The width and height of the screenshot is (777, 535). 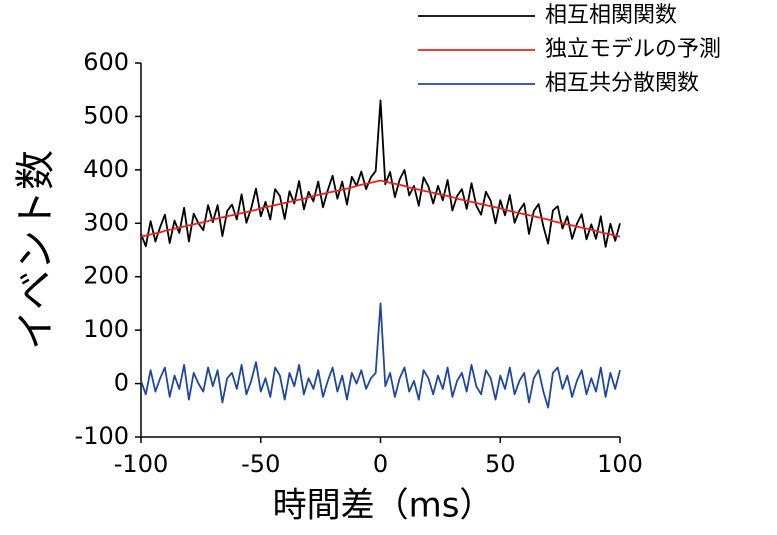 What do you see at coordinates (611, 15) in the screenshot?
I see `legend-label: 相互相関関数` at bounding box center [611, 15].